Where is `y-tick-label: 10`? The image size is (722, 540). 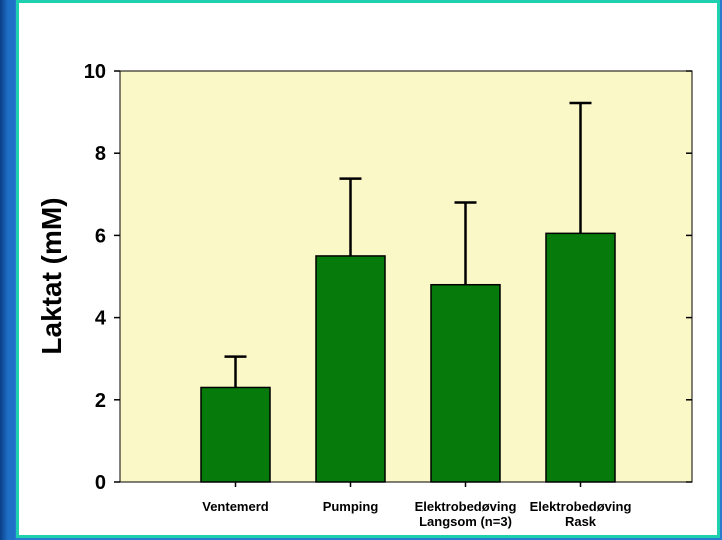 y-tick-label: 10 is located at coordinates (95, 72).